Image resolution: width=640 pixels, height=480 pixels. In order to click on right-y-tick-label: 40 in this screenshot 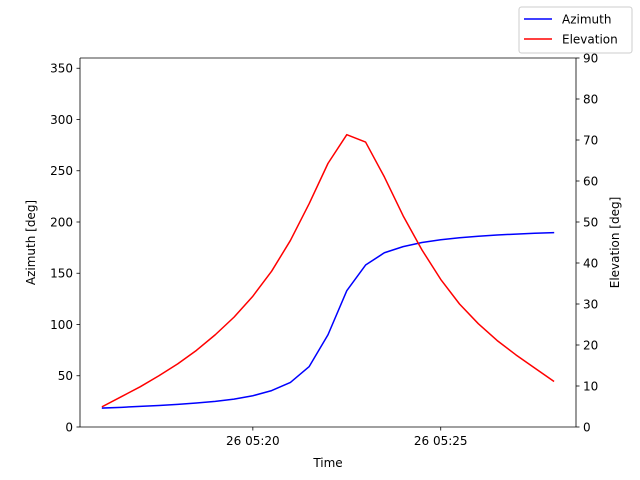, I will do `click(590, 263)`.